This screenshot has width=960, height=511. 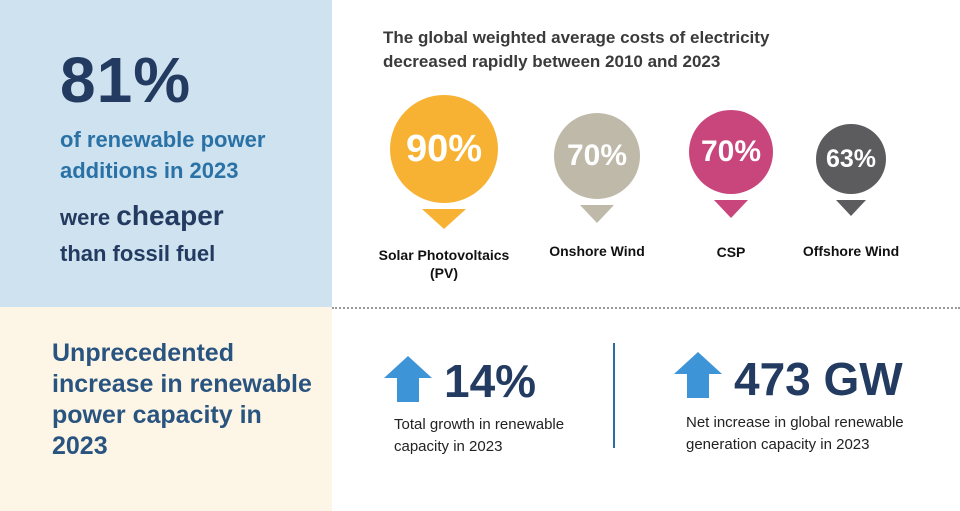 What do you see at coordinates (163, 155) in the screenshot?
I see `headline-line1: of renewable power additions in 2023` at bounding box center [163, 155].